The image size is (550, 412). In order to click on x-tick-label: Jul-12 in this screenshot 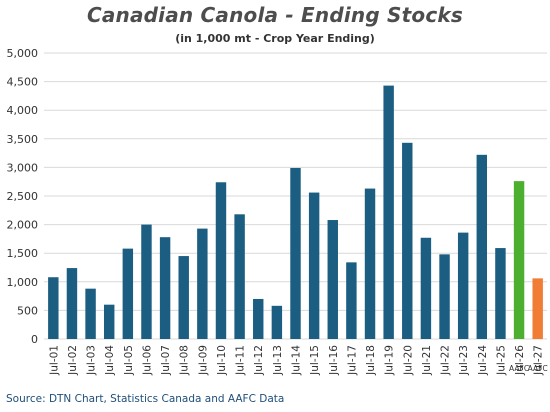, I will do `click(259, 360)`.